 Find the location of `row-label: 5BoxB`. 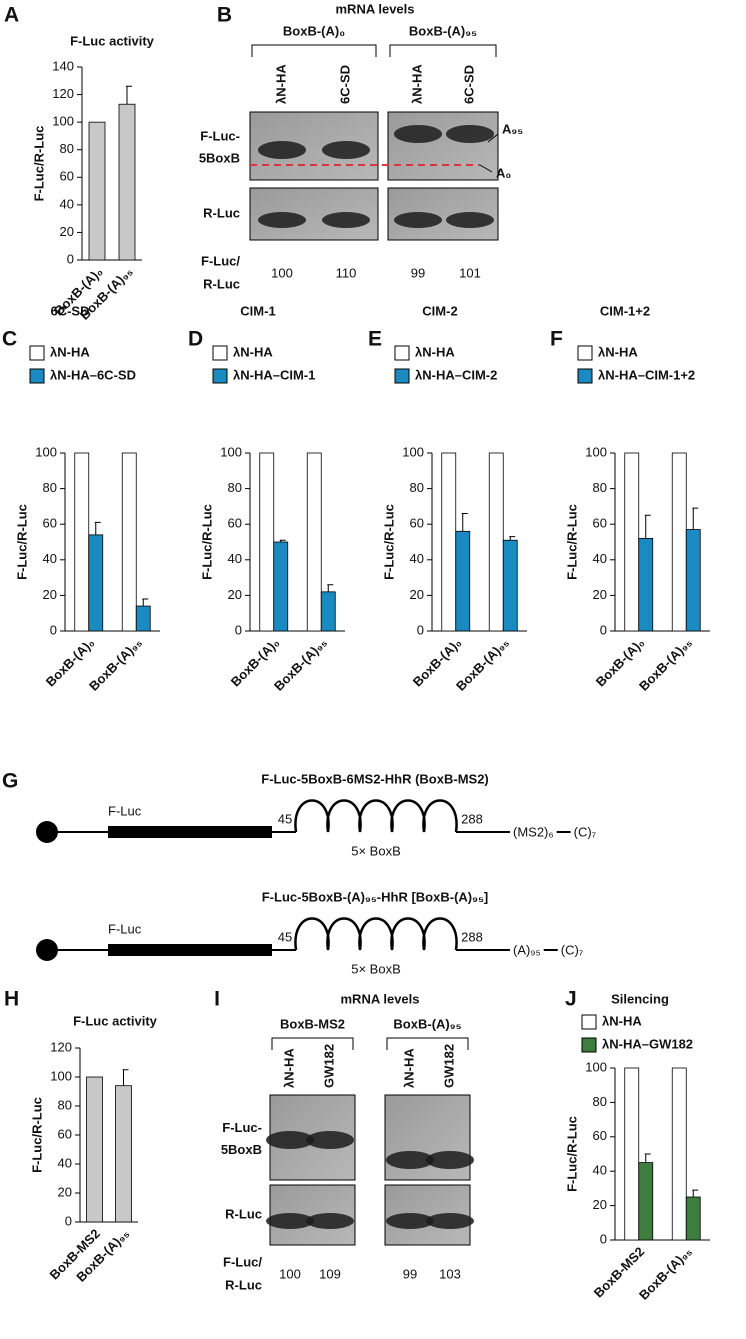

row-label: 5BoxB is located at coordinates (241, 1149).